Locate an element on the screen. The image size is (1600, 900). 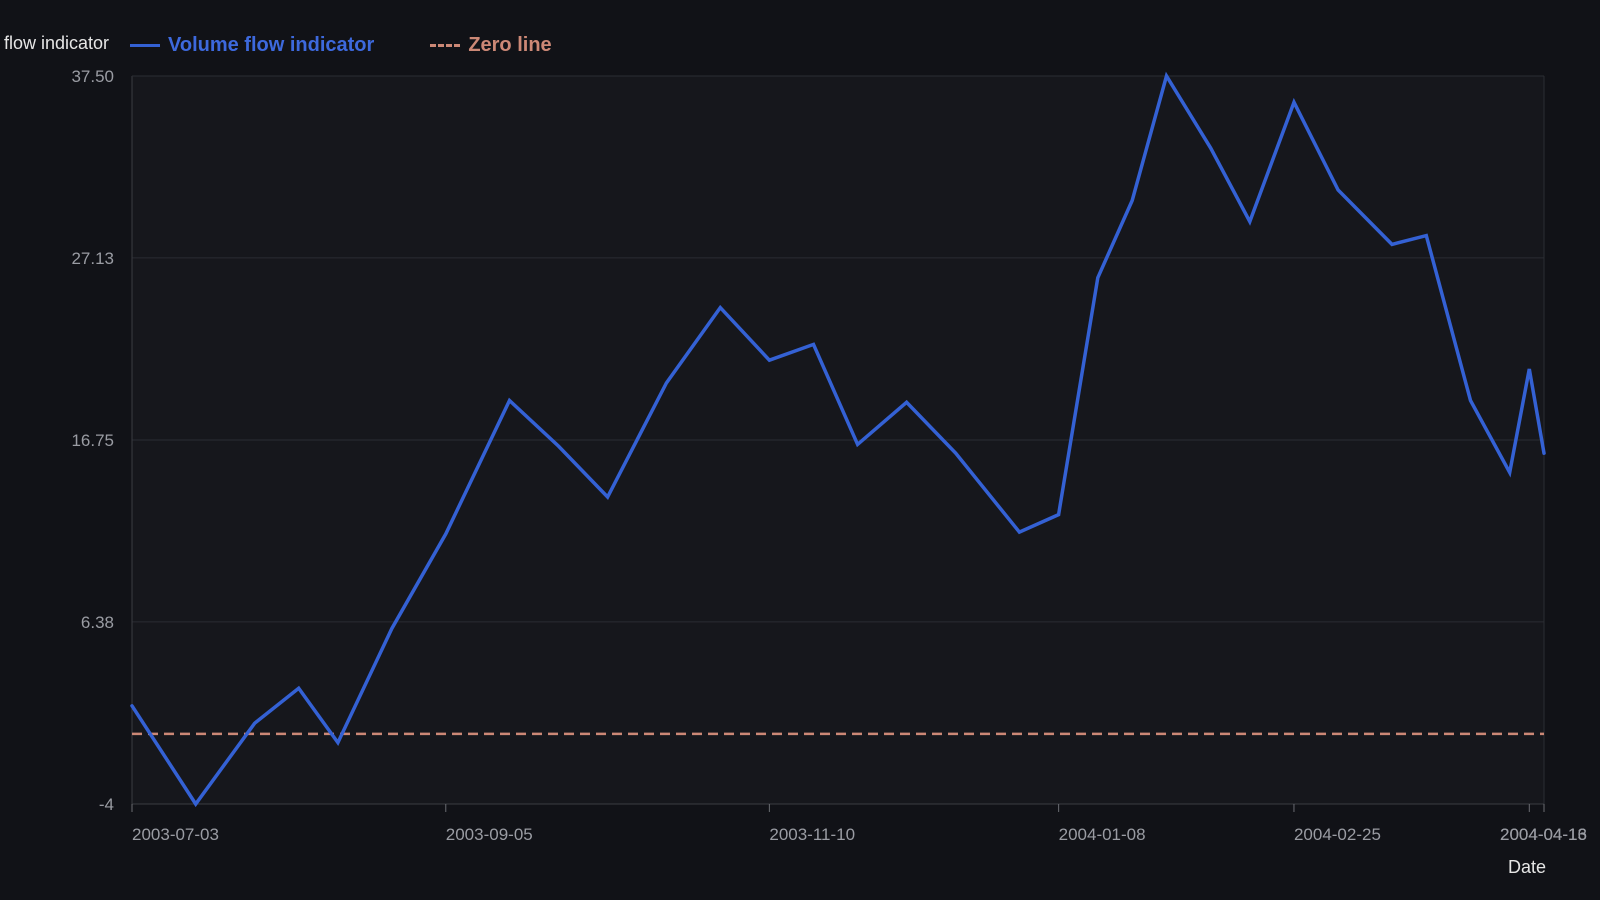
y-tick-label: 37.50 is located at coordinates (92, 76).